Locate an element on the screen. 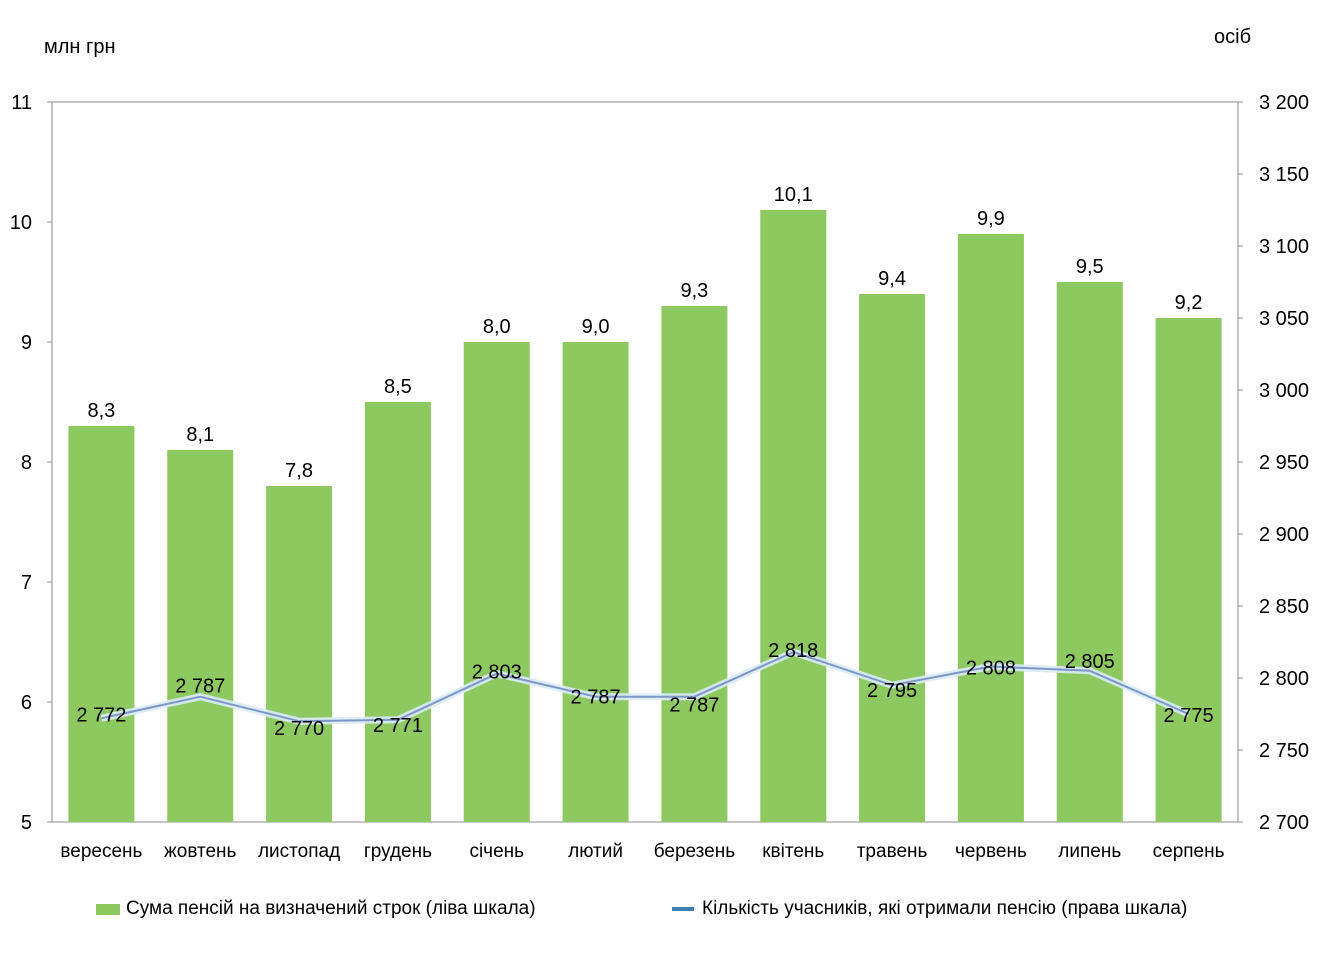 This screenshot has width=1342, height=953. x-axis-tick-label: грудень is located at coordinates (398, 851).